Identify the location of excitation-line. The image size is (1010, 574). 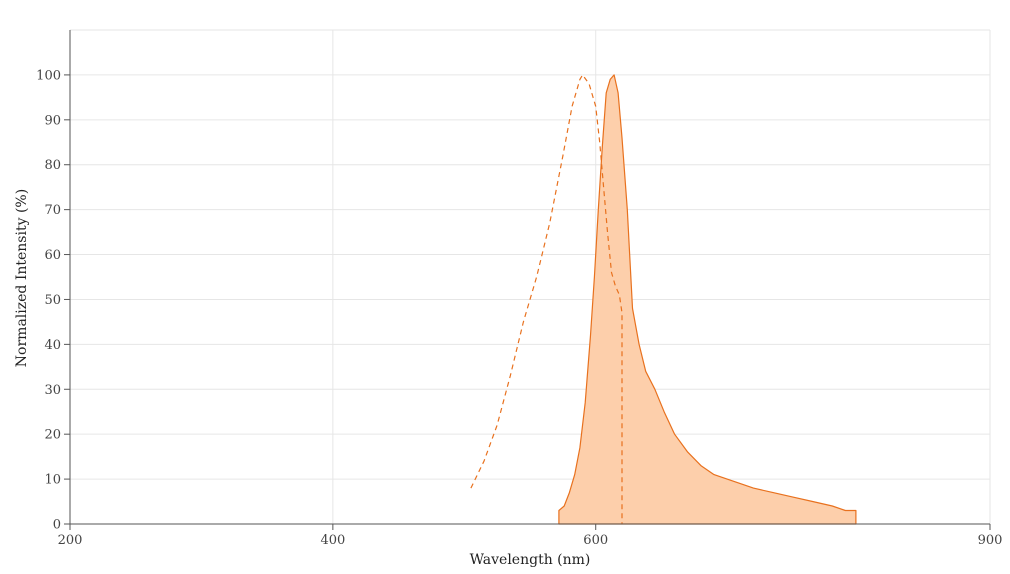
(546, 298).